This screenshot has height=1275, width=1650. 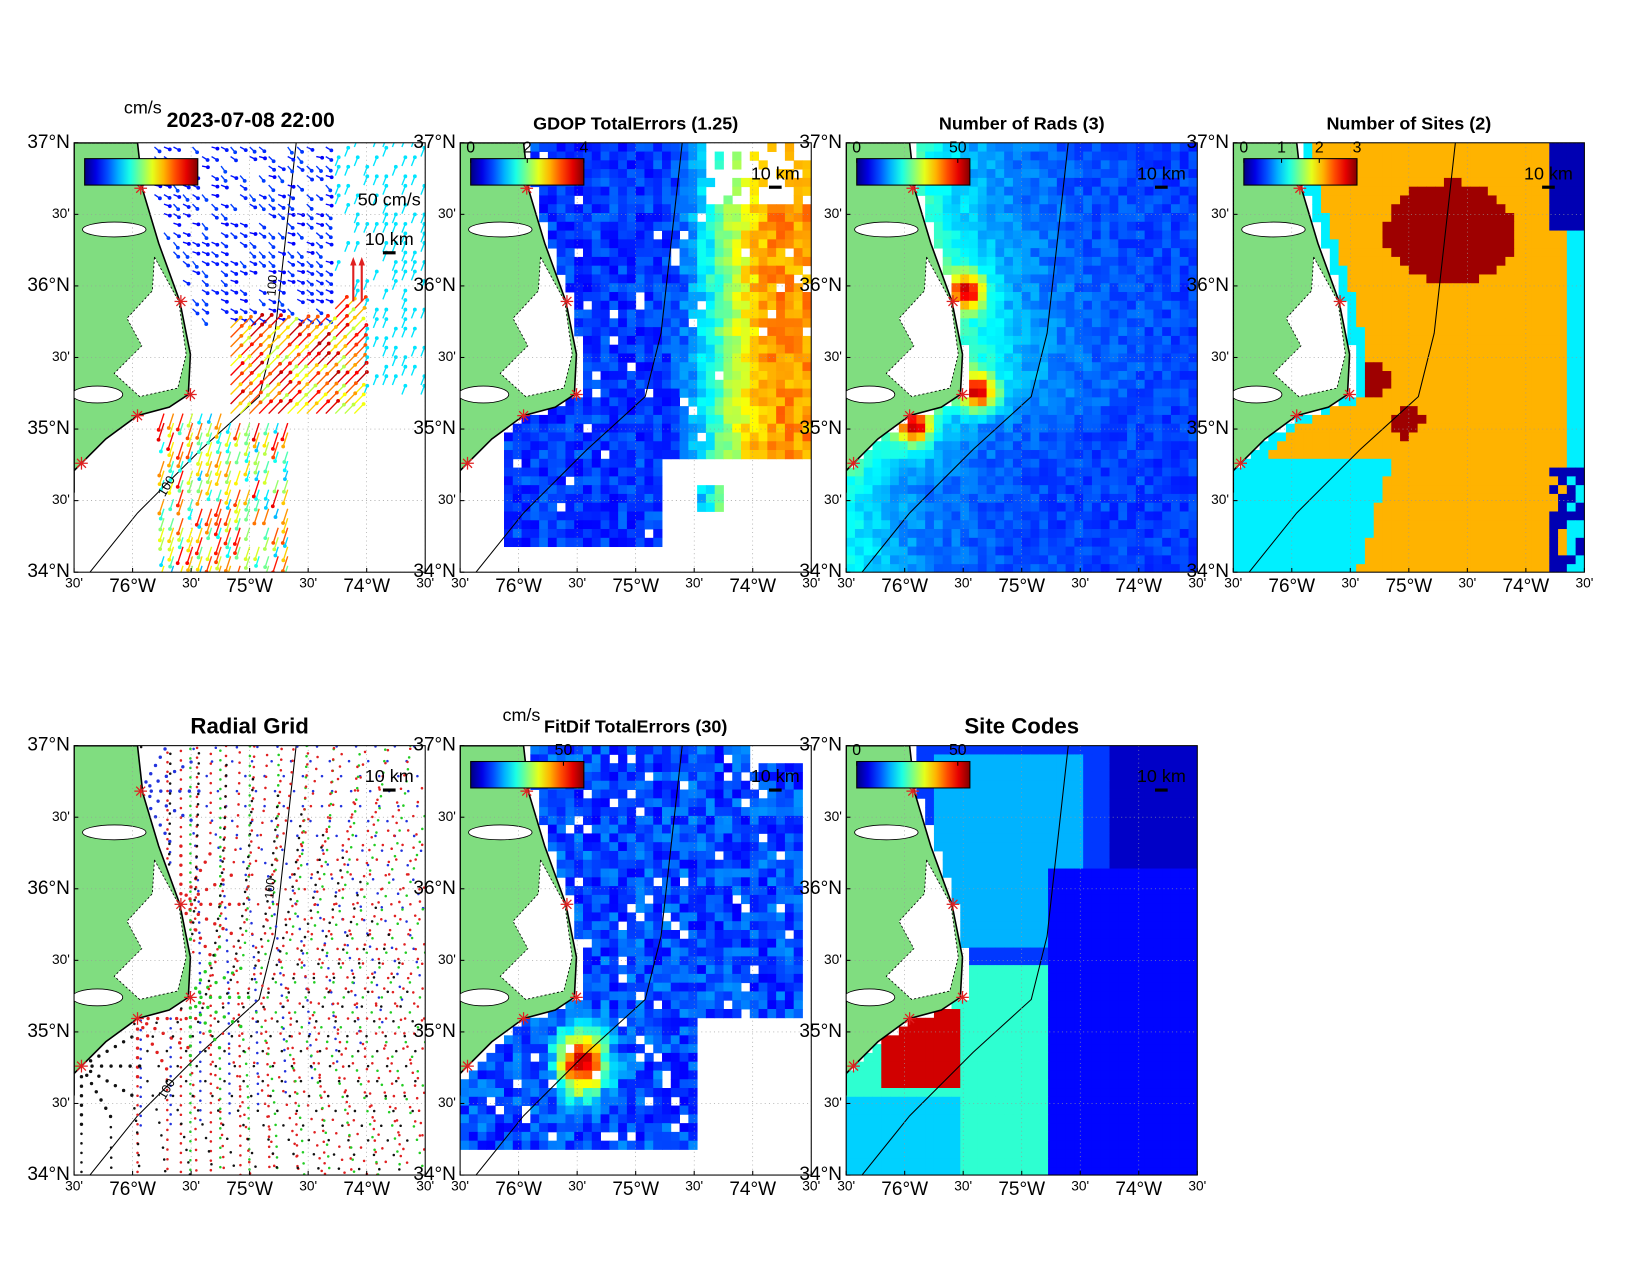 I want to click on legend-arrow-head, so click(x=361, y=261).